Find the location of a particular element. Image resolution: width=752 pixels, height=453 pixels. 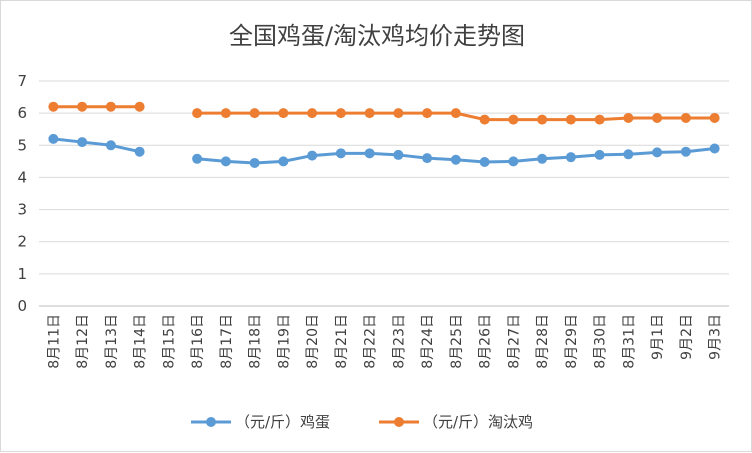

x-tick-label: 8月21日 is located at coordinates (342, 341).